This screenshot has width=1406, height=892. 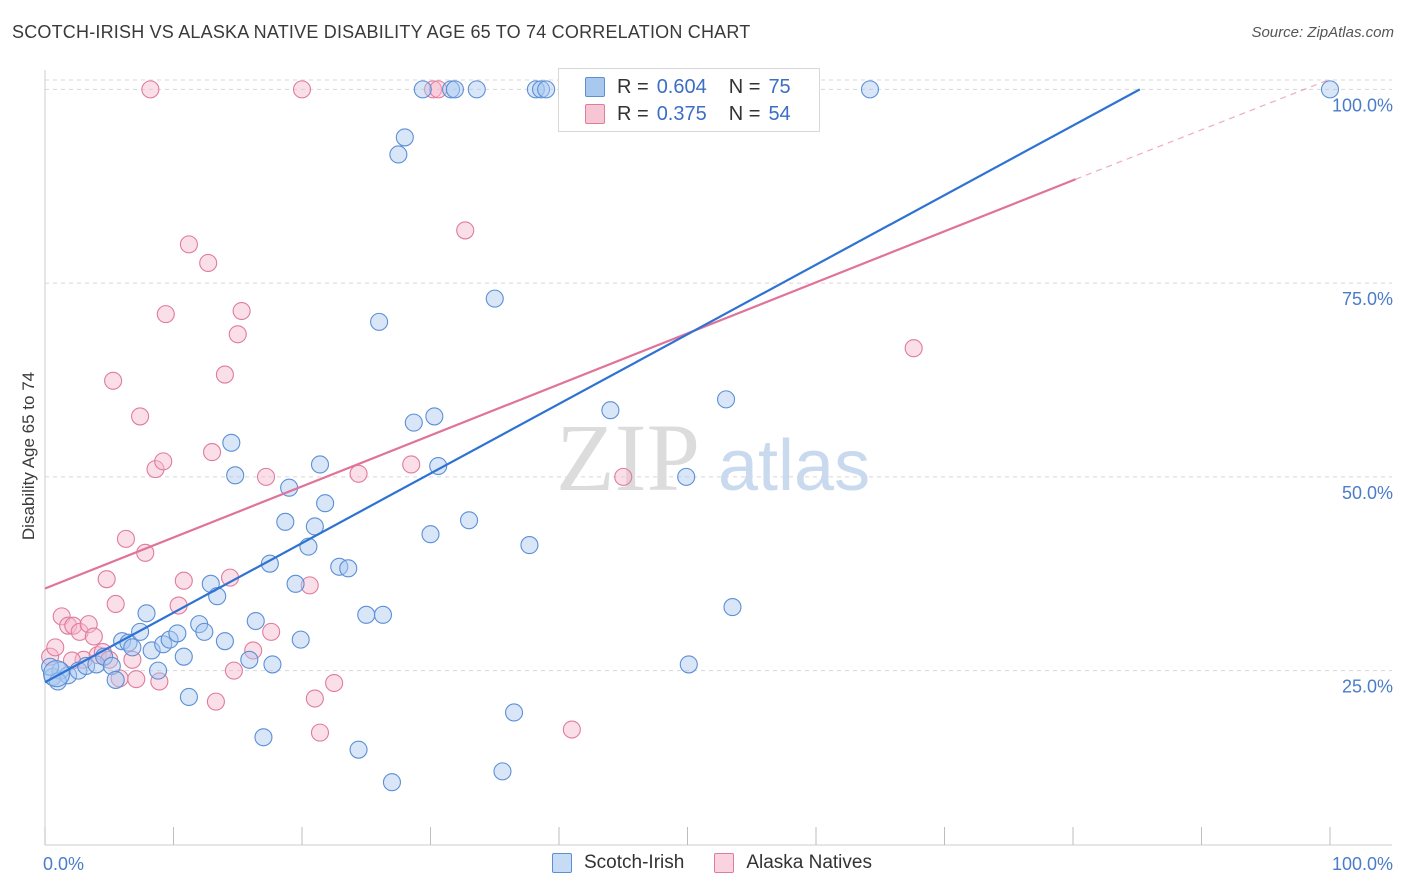 What do you see at coordinates (809, 862) in the screenshot?
I see `legend-label: Alaska Natives` at bounding box center [809, 862].